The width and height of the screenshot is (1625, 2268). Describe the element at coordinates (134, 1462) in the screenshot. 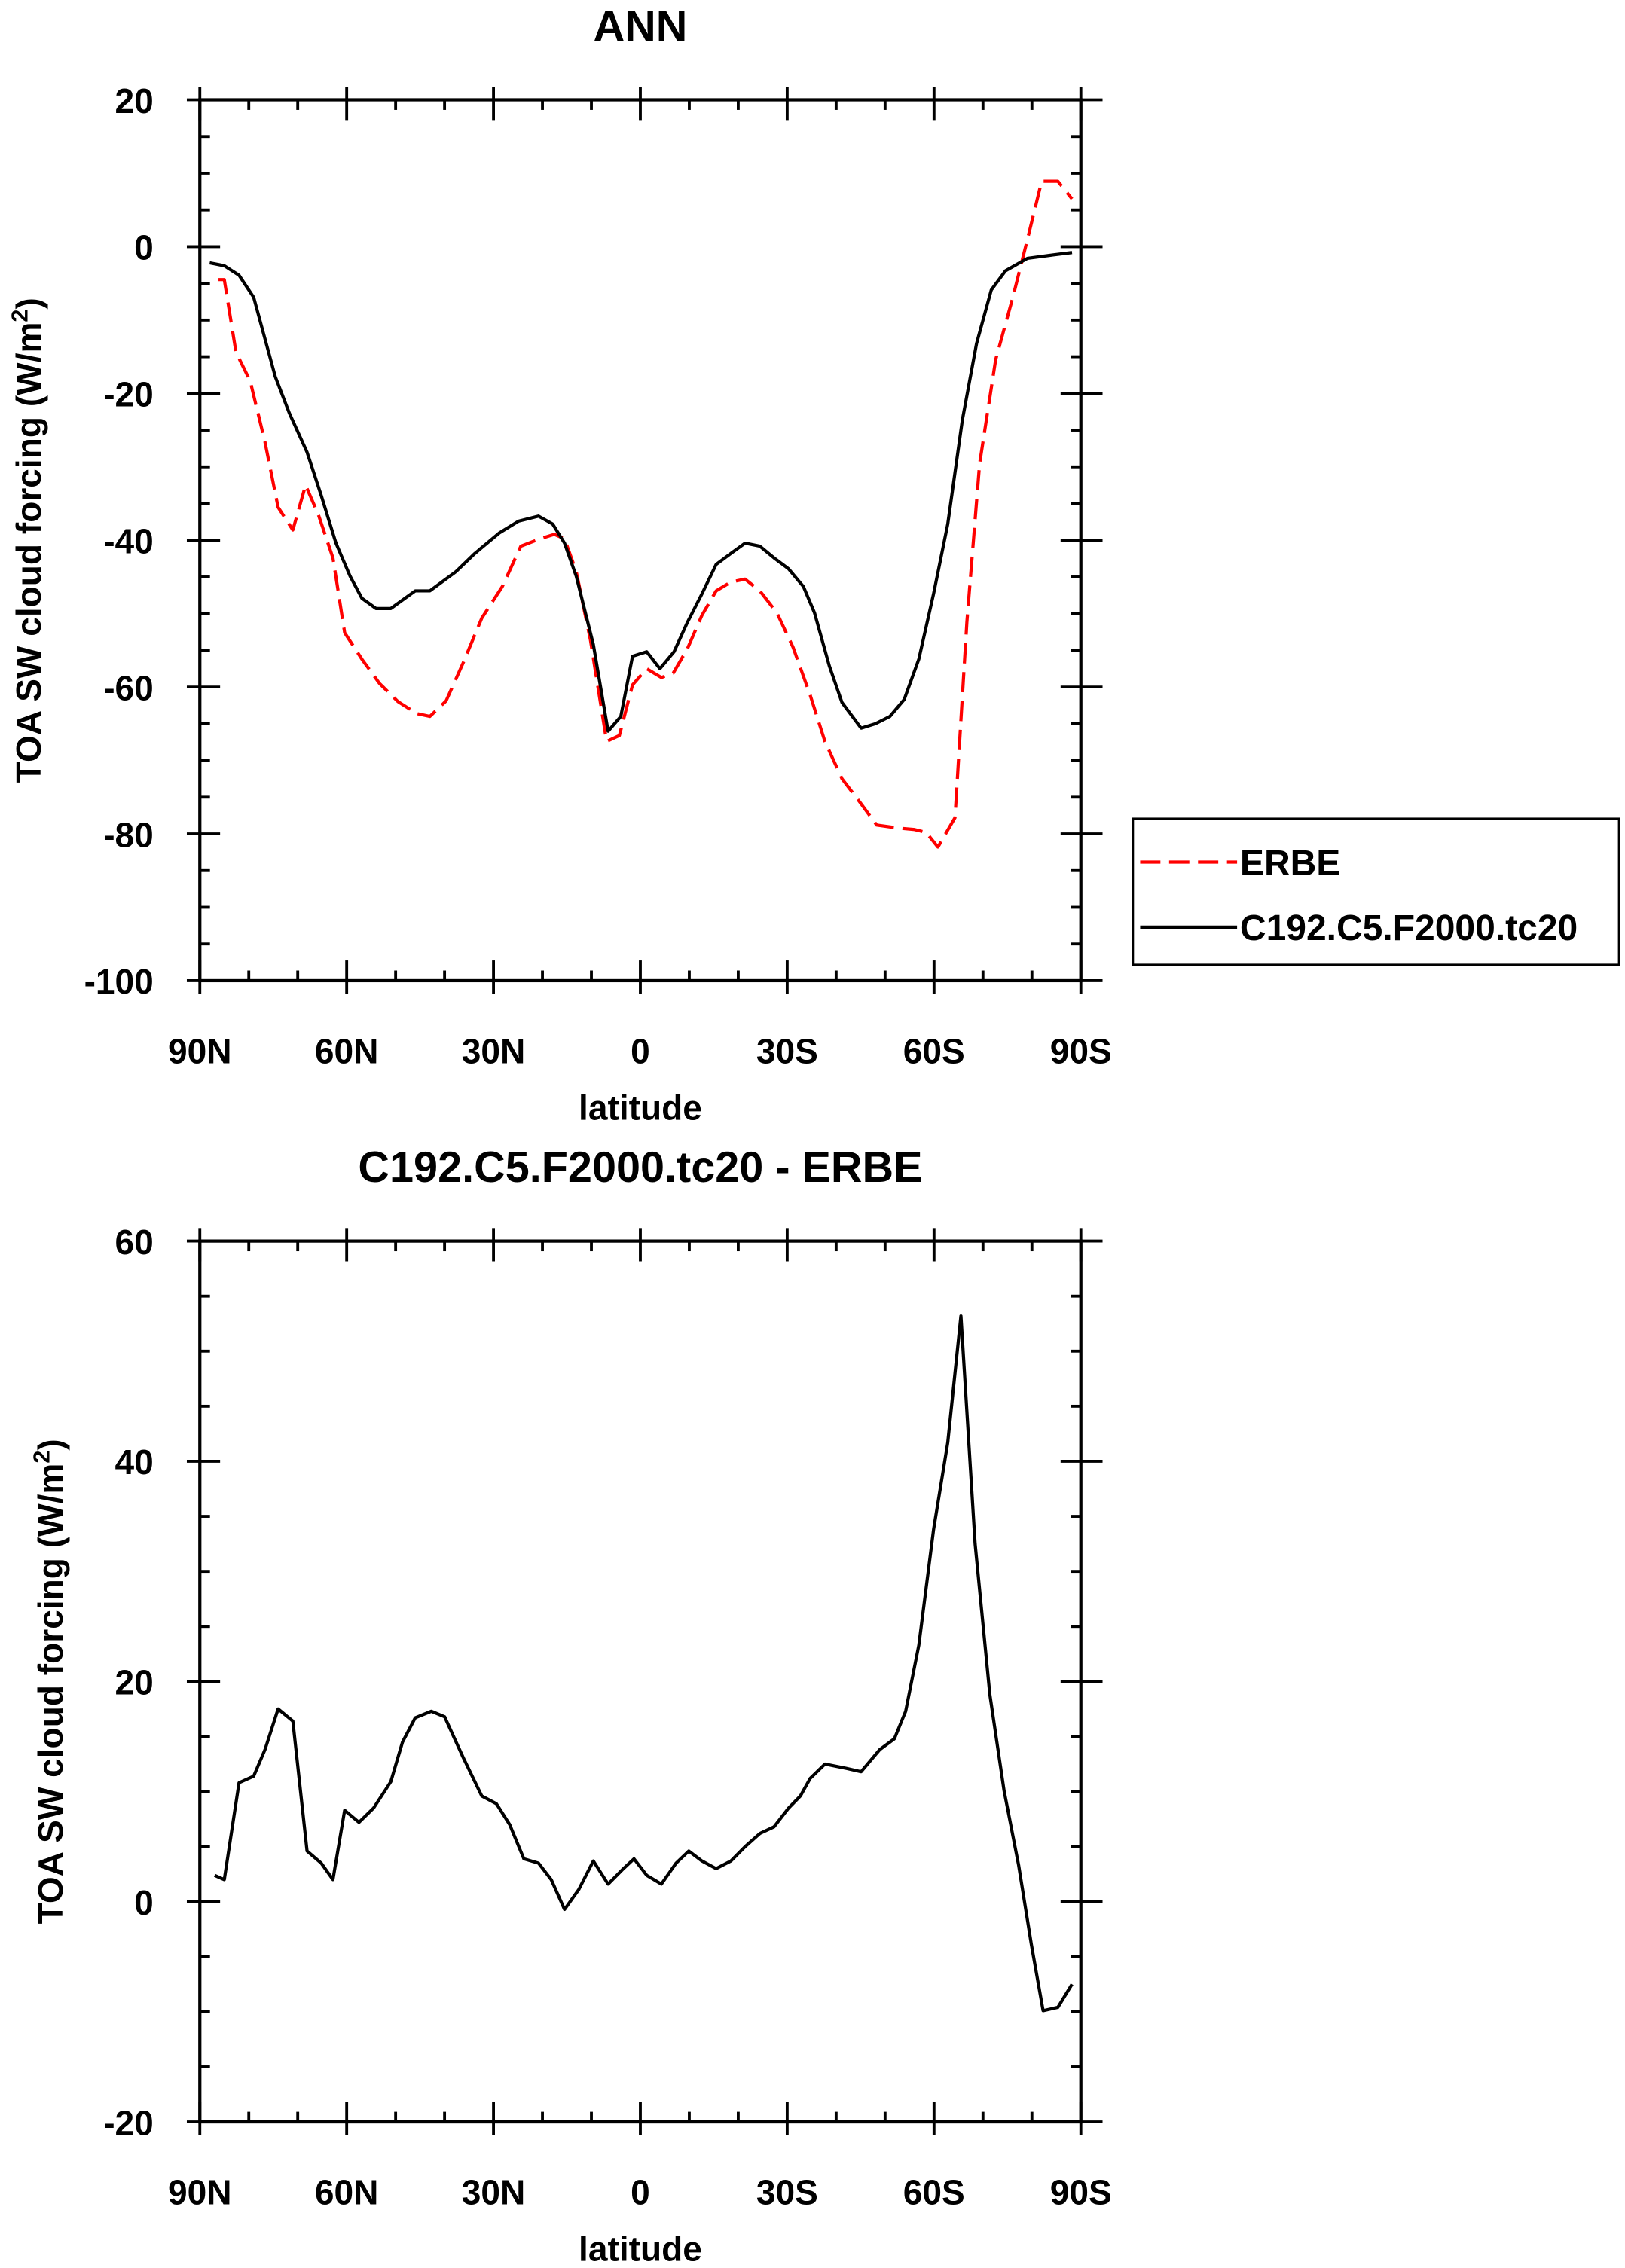

I see `y-tick-label: 40` at that location.